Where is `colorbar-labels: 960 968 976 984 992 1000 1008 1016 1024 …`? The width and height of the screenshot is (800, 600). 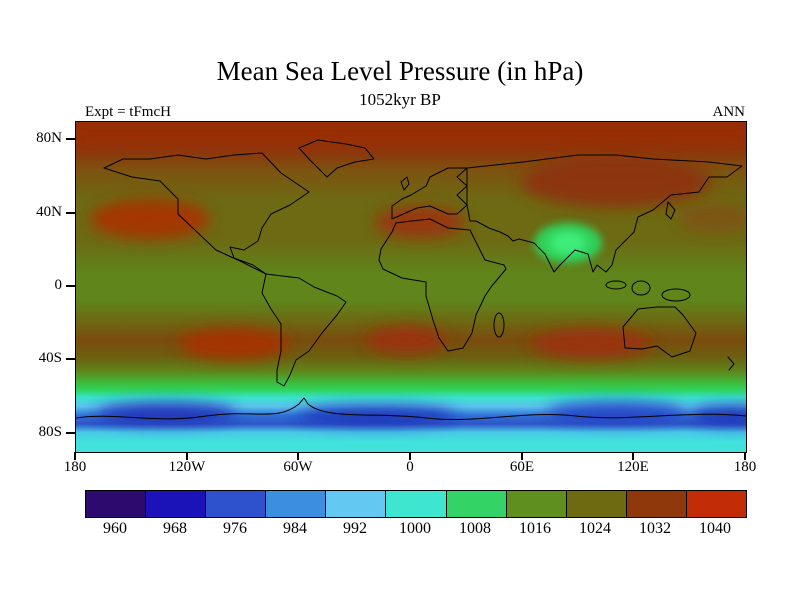 colorbar-labels: 960 968 976 984 992 1000 1008 1016 1024 … is located at coordinates (415, 529).